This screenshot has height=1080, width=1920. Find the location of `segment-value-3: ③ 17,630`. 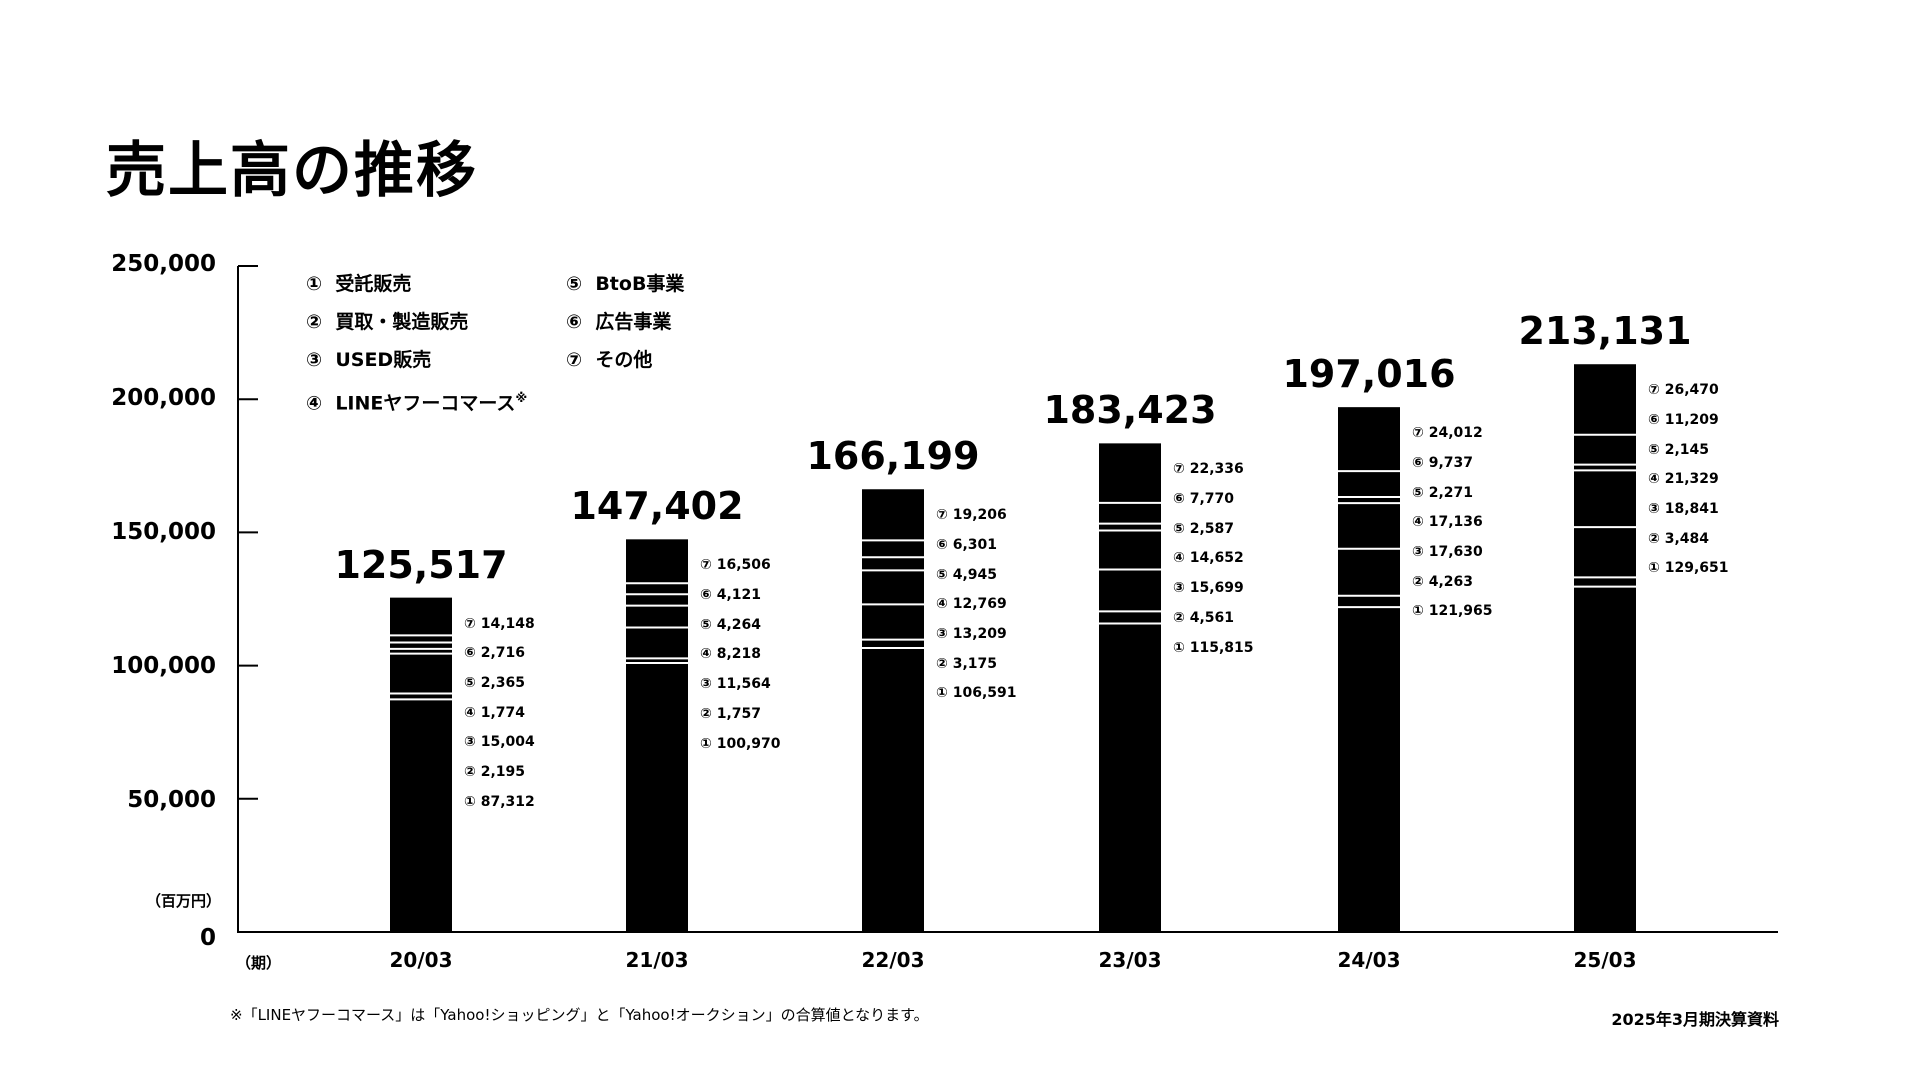

segment-value-3: ③ 17,630 is located at coordinates (1447, 551).